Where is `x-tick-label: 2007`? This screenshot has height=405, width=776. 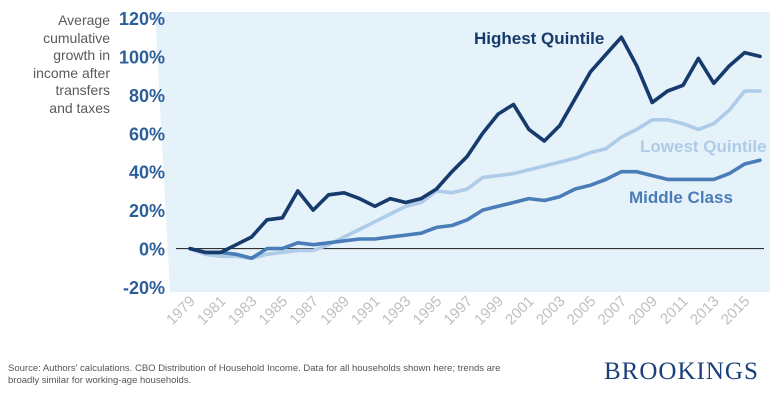 x-tick-label: 2007 is located at coordinates (613, 311).